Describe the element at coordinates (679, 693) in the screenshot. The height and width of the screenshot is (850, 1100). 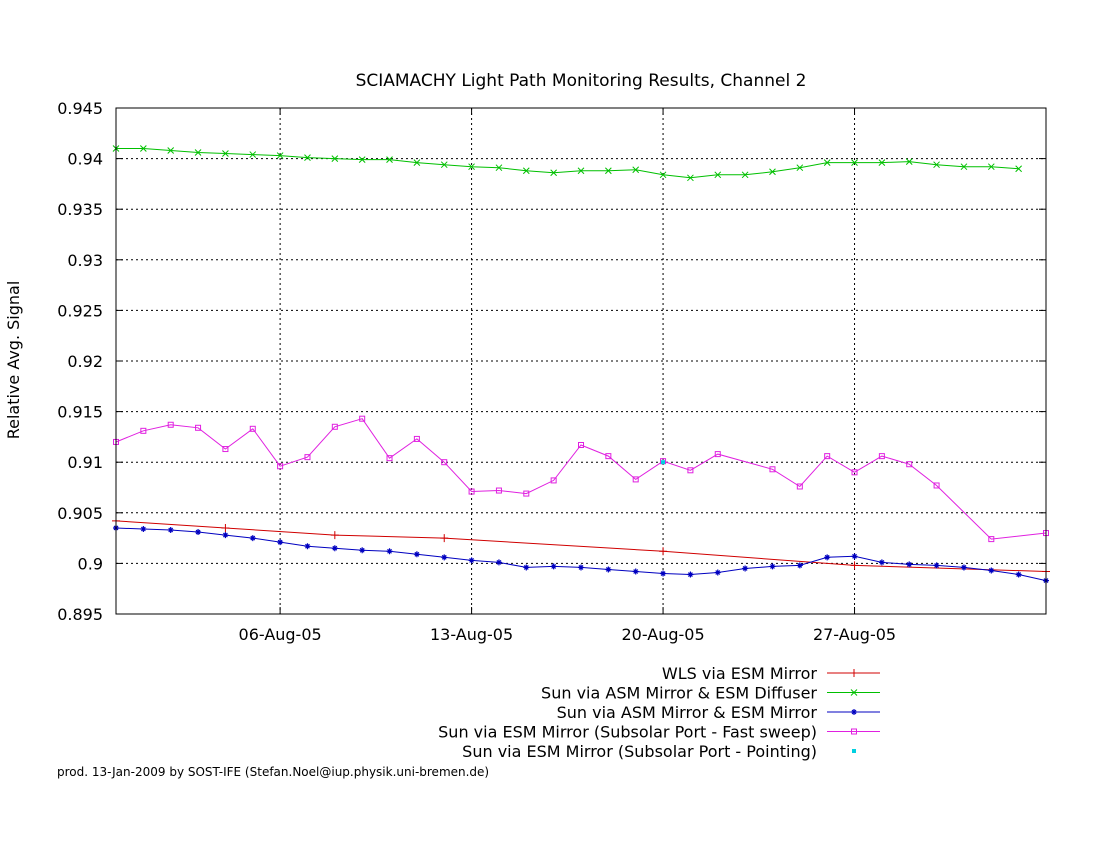
I see `legend-label: Sun via ASM Mirror & ESM Diffuser` at that location.